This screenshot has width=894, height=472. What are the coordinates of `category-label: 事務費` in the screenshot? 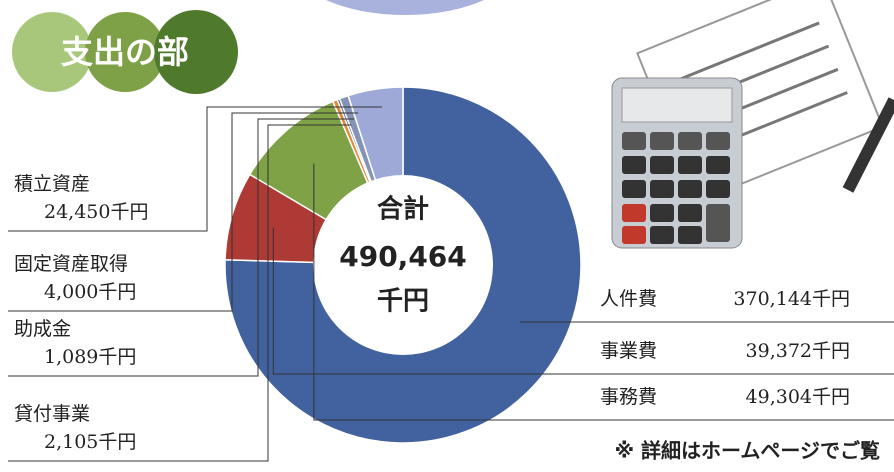 It's located at (628, 397).